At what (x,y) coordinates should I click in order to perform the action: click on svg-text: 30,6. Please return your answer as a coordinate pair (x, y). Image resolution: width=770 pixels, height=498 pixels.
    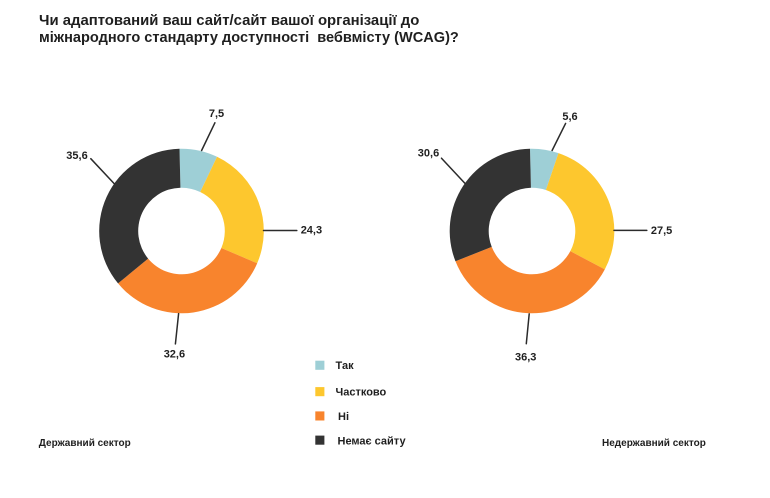
    Looking at the image, I should click on (428, 154).